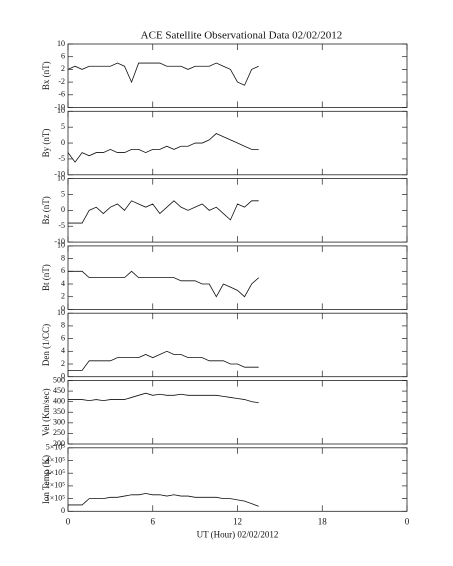 The height and width of the screenshot is (566, 453). I want to click on y-tick-label: 400, so click(59, 400).